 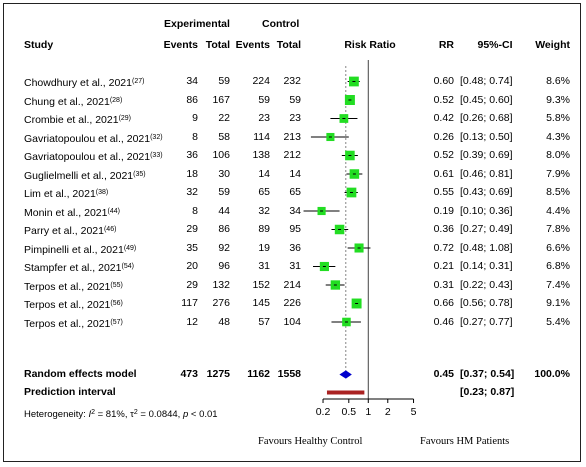 What do you see at coordinates (224, 247) in the screenshot?
I see `study-exp-total: 92` at bounding box center [224, 247].